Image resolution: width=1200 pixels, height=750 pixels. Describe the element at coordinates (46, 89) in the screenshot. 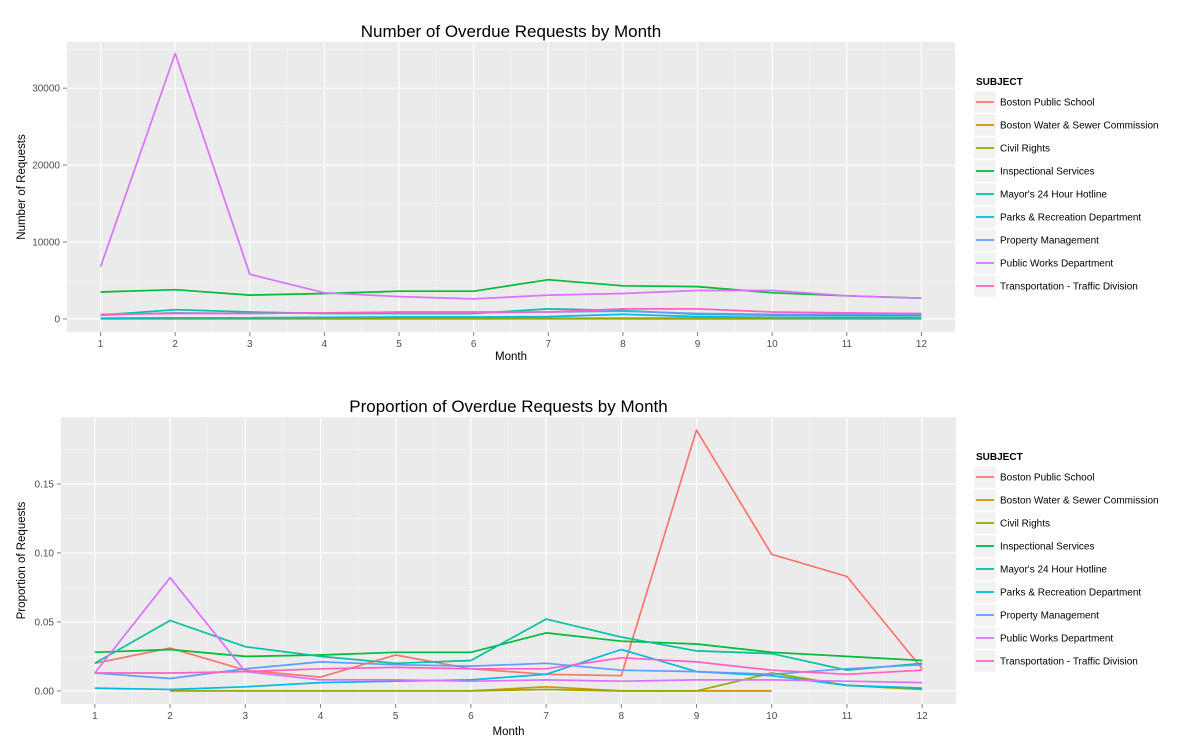

I see `y-tick-label: 30000` at that location.